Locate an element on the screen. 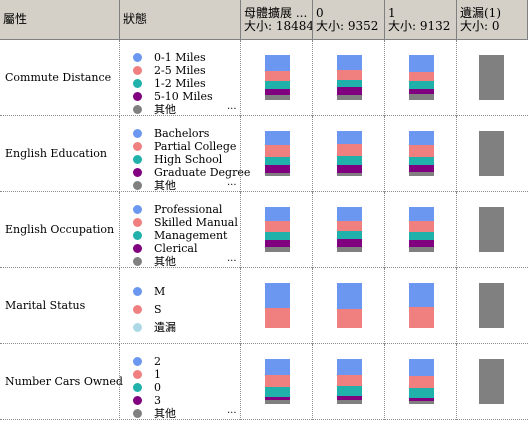  header-node-0-title: 0 is located at coordinates (320, 13).